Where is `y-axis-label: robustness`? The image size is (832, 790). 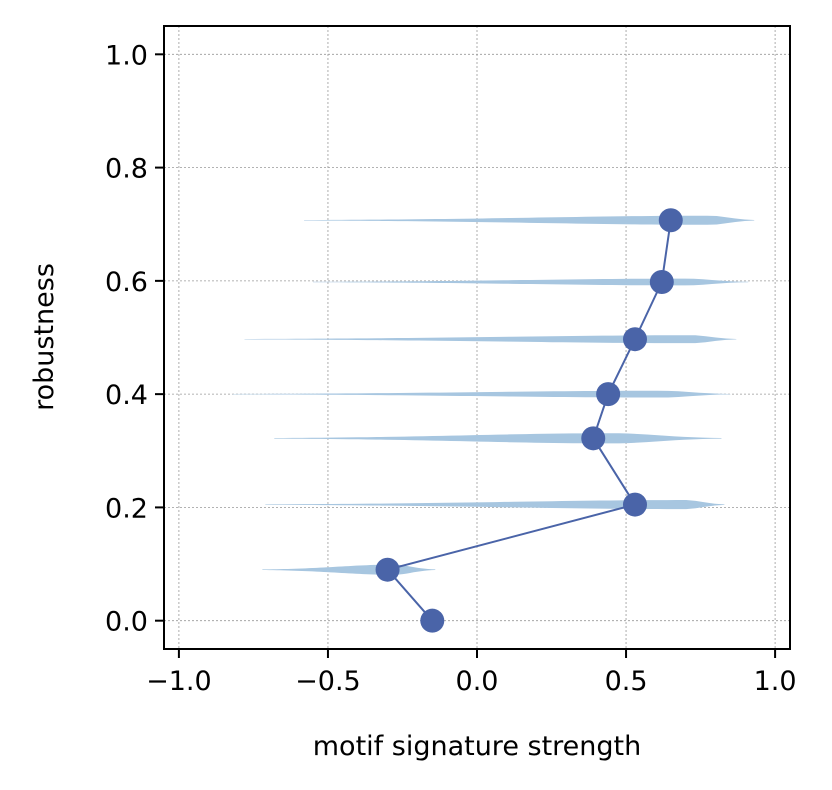
y-axis-label: robustness is located at coordinates (44, 337).